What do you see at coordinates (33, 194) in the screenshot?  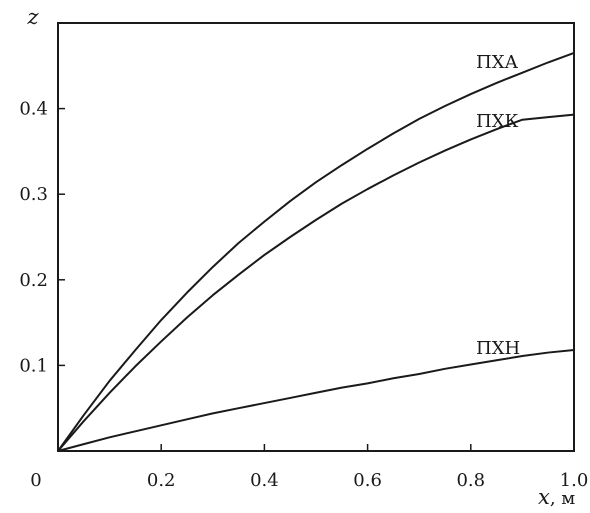 I see `y-tick-label: 0.3` at bounding box center [33, 194].